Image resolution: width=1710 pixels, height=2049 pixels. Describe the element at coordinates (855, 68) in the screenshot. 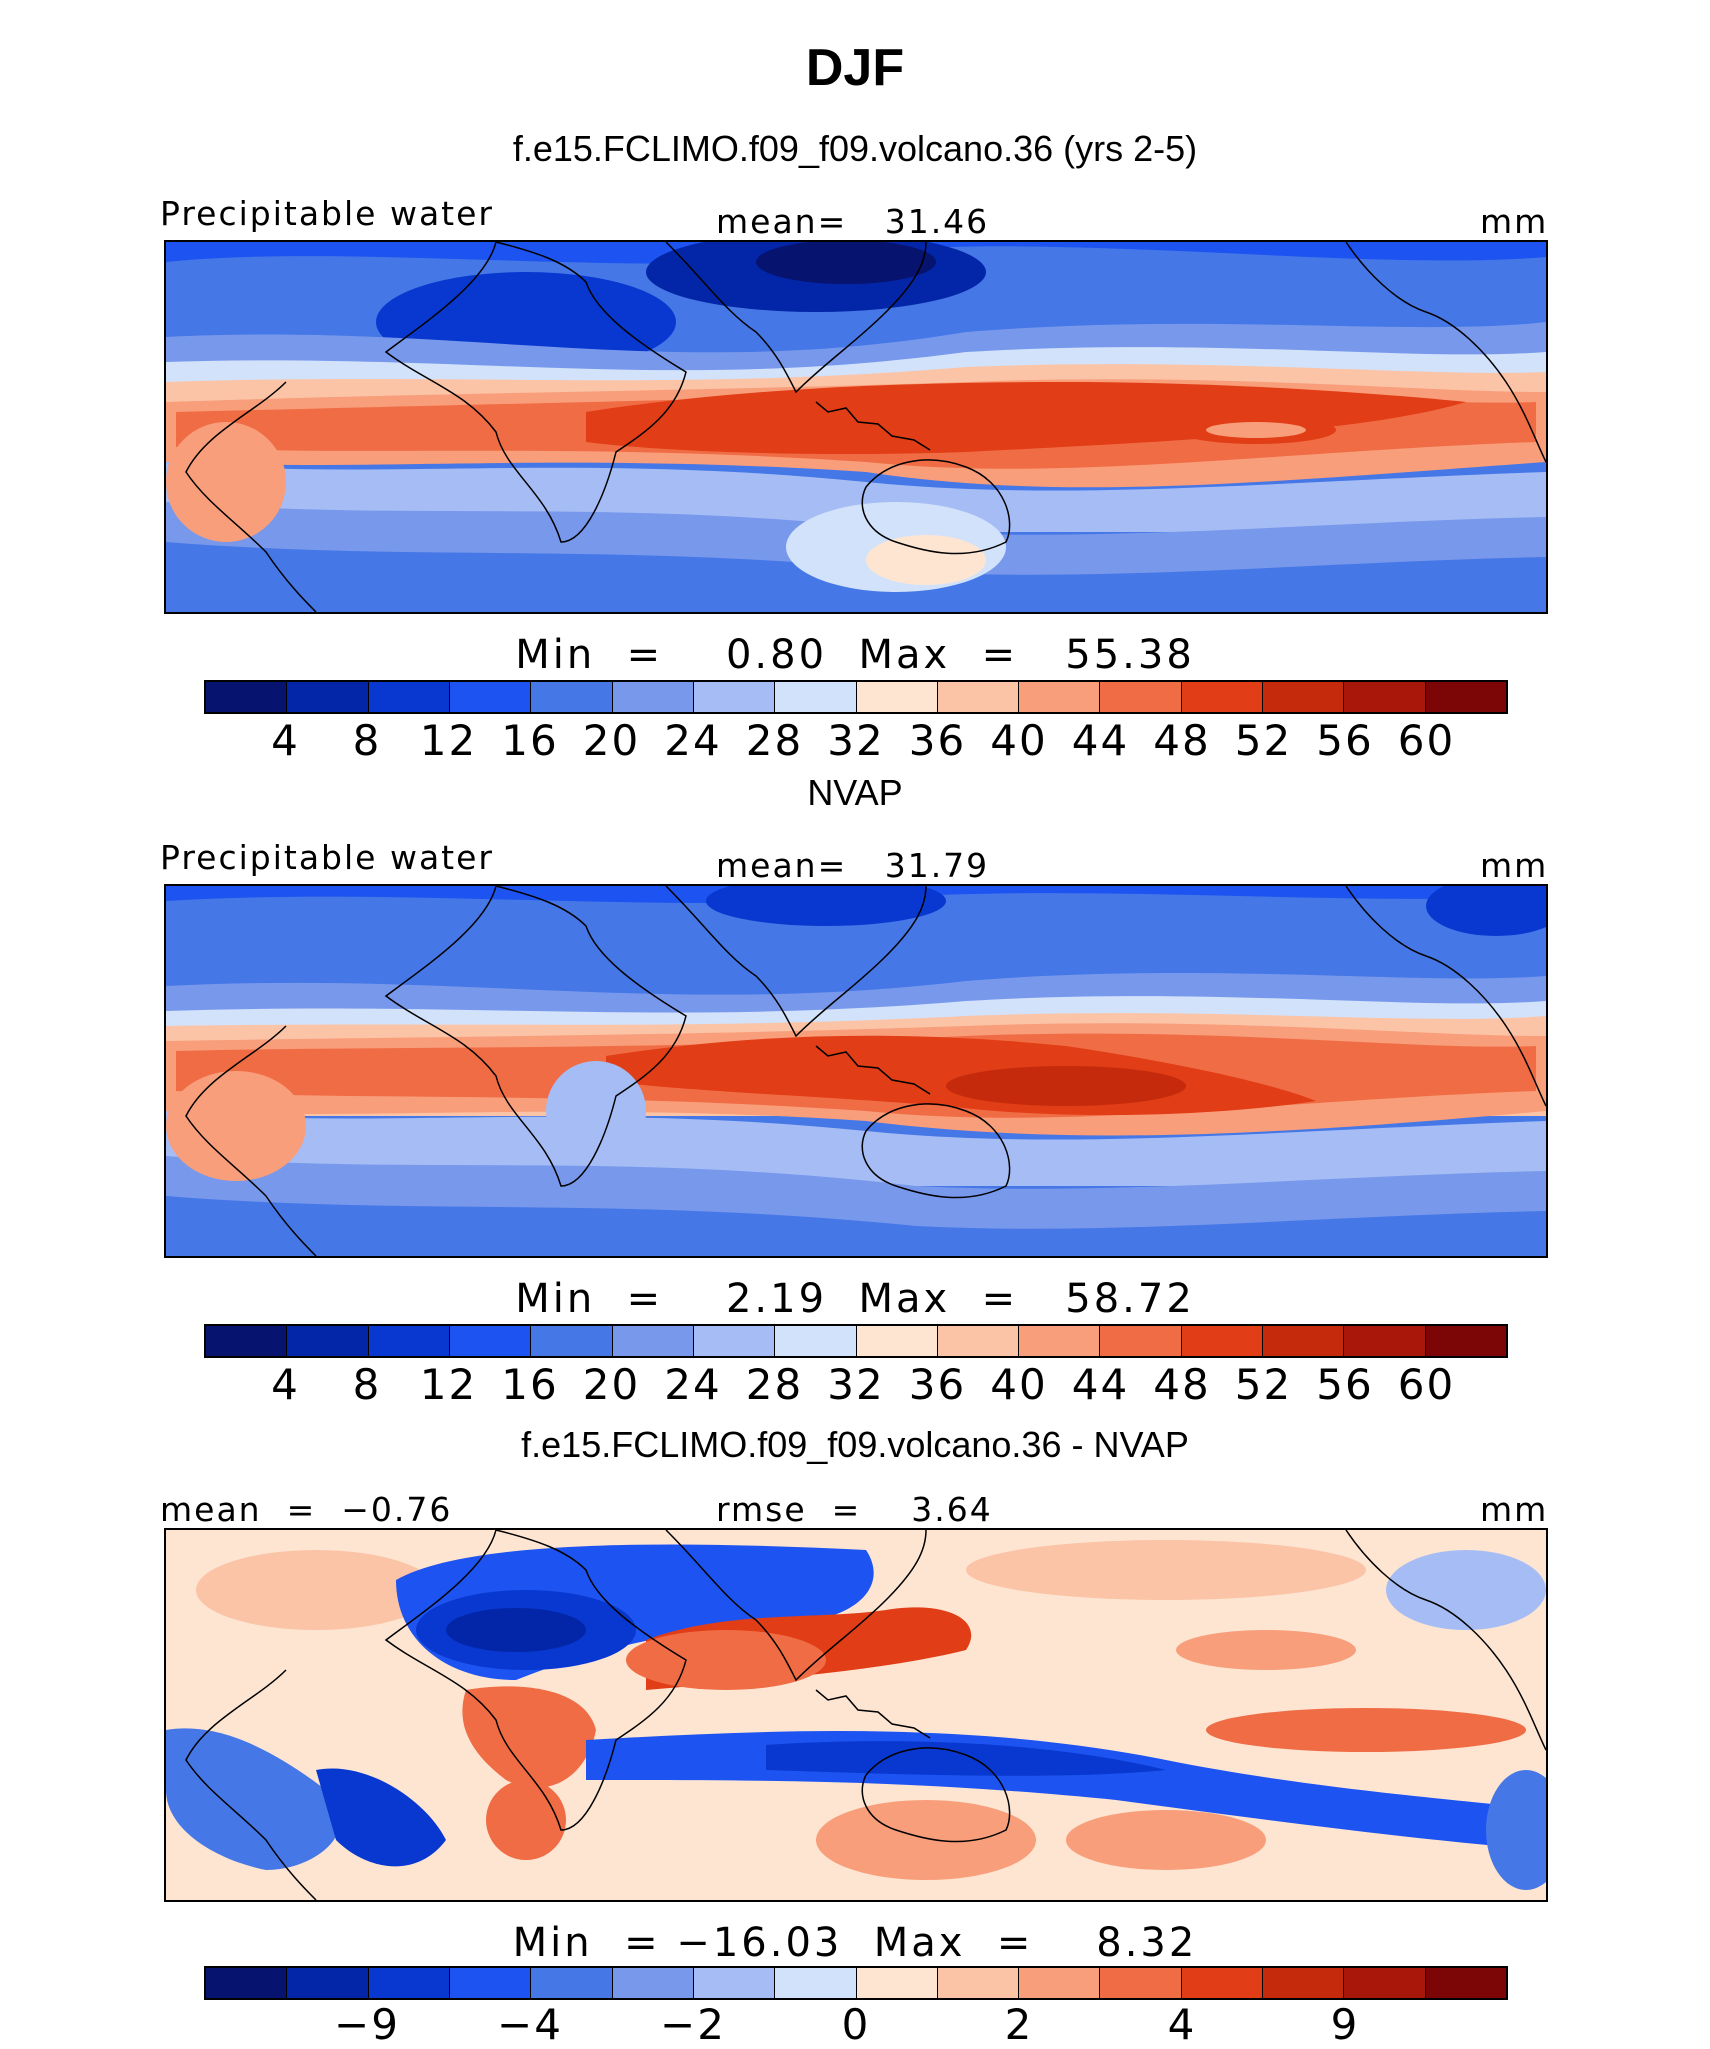

I see `figure-title: DJF` at that location.